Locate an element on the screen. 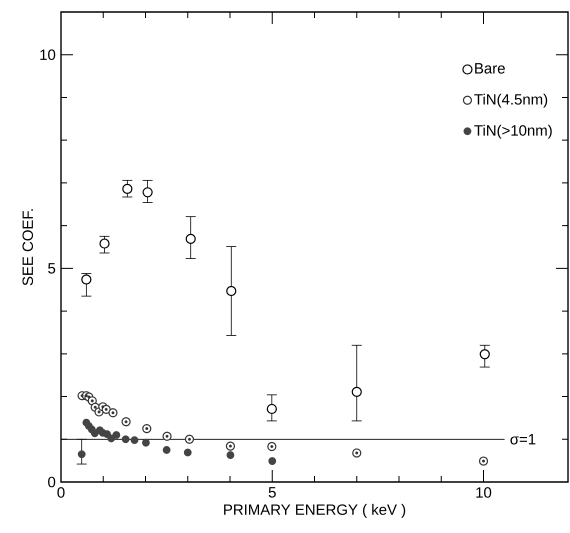 The width and height of the screenshot is (570, 533). x-axis-title: PRIMARY ENERGY ( keV ) is located at coordinates (315, 511).